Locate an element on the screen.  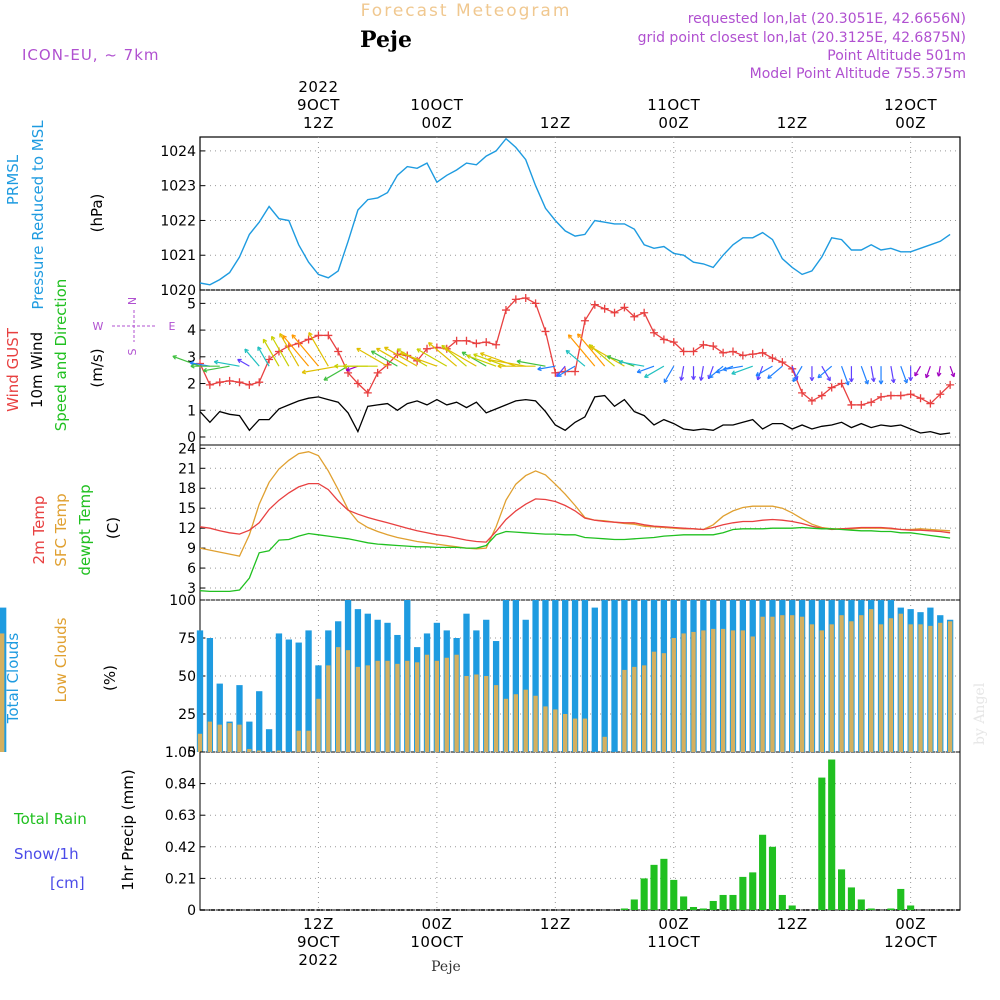
compass-cross is located at coordinates (134, 326).